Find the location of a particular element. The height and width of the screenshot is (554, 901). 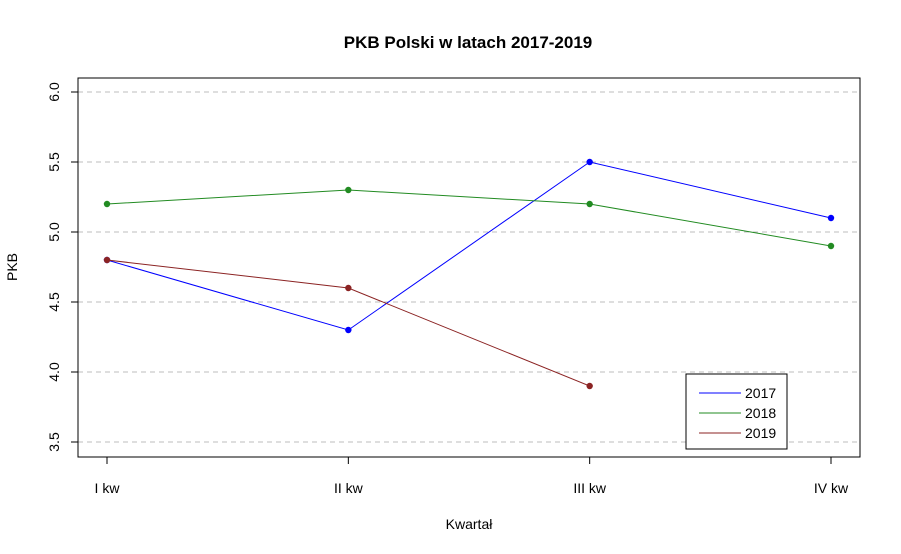

y-tick-label: 4.5 is located at coordinates (54, 302).